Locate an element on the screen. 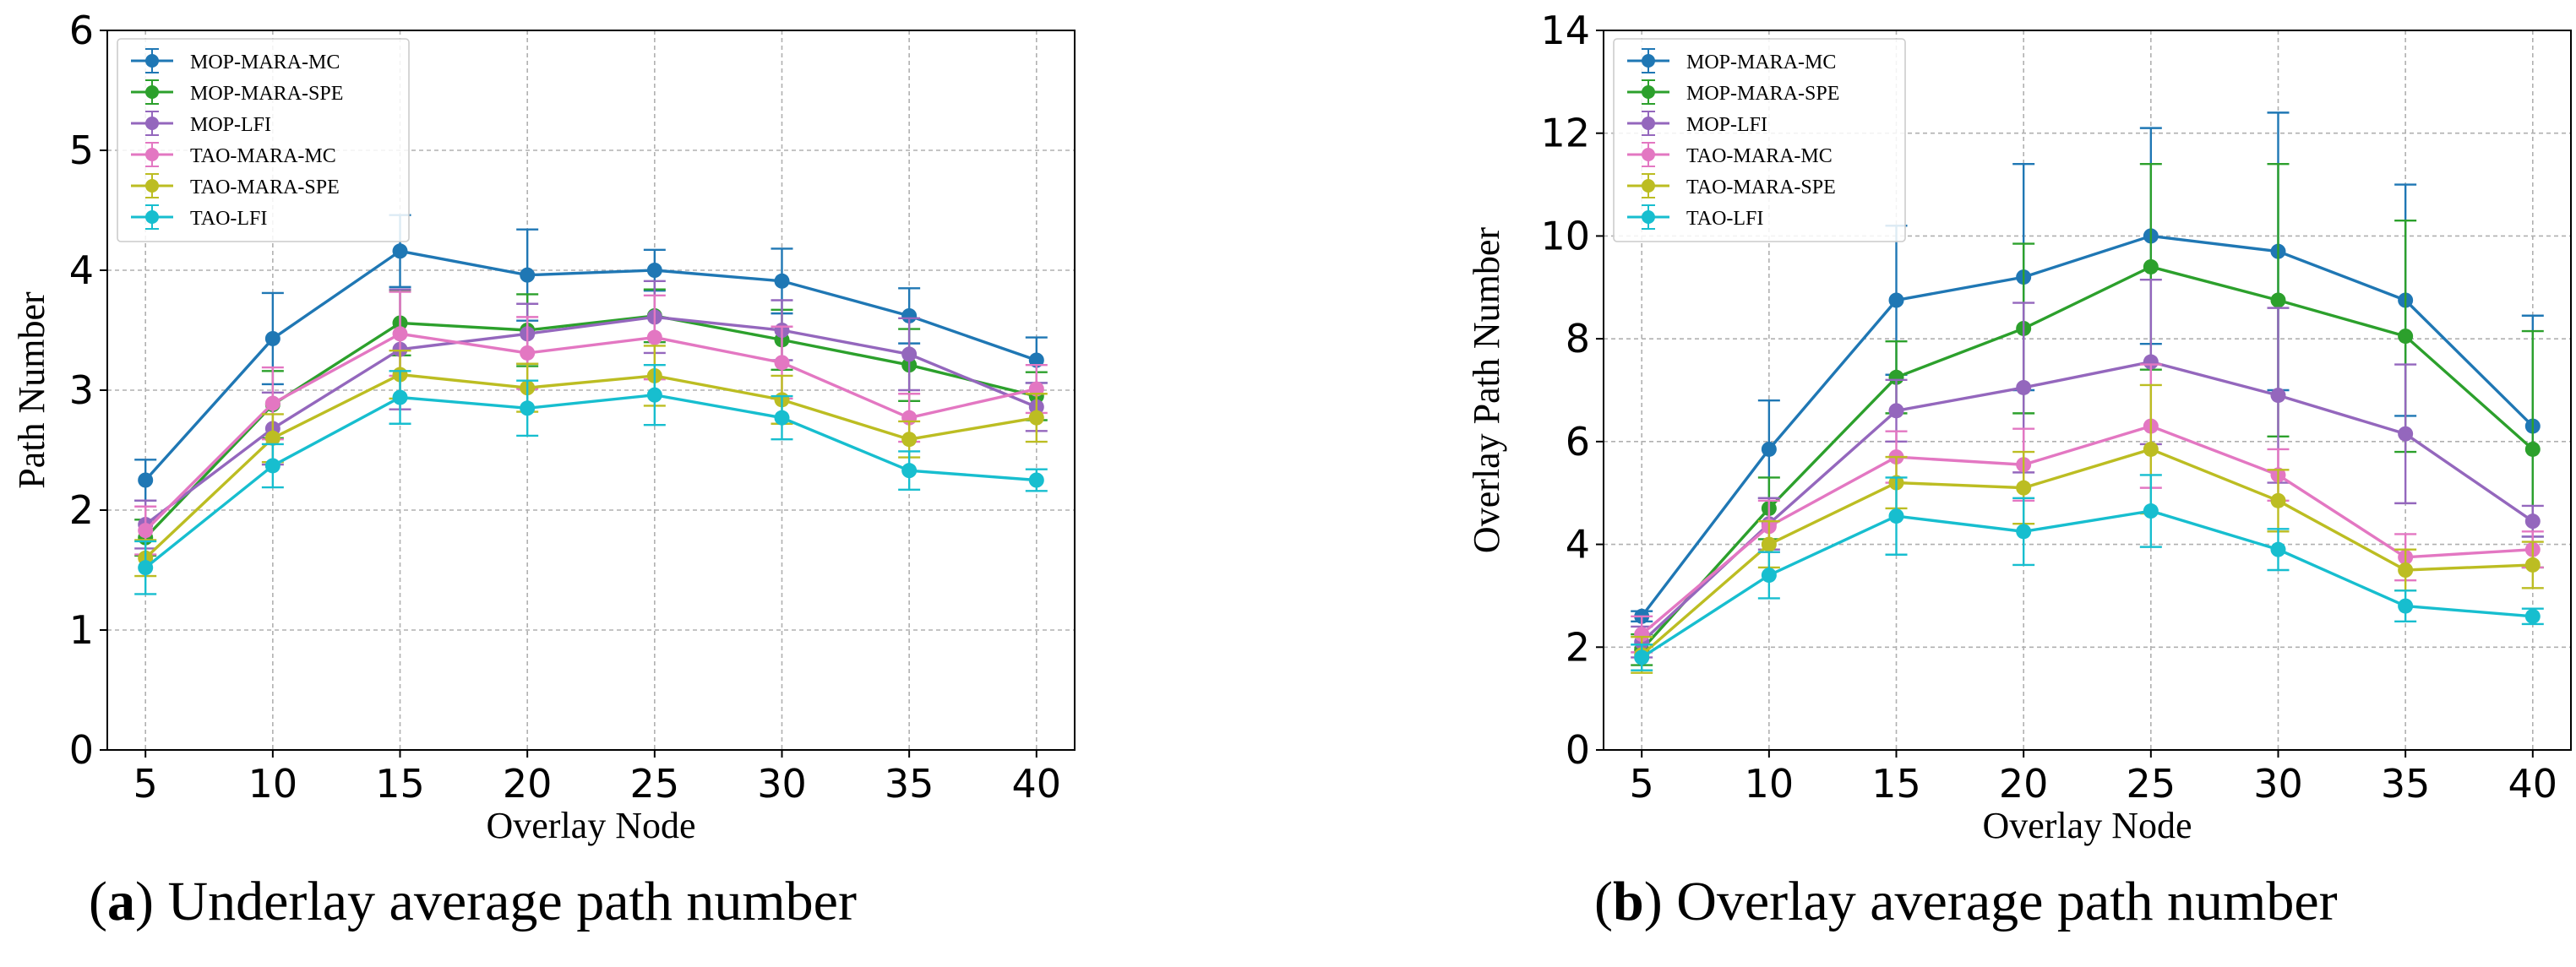  caption-a: (a) Underlay average path number is located at coordinates (473, 901).